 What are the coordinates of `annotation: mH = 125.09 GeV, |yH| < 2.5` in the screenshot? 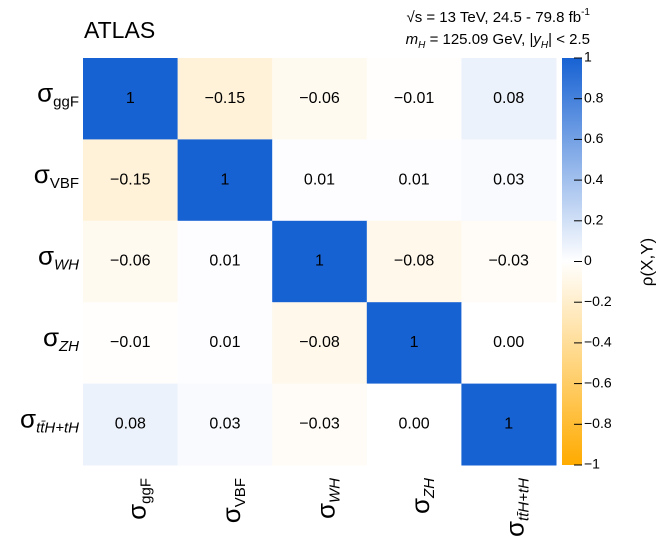 It's located at (498, 41).